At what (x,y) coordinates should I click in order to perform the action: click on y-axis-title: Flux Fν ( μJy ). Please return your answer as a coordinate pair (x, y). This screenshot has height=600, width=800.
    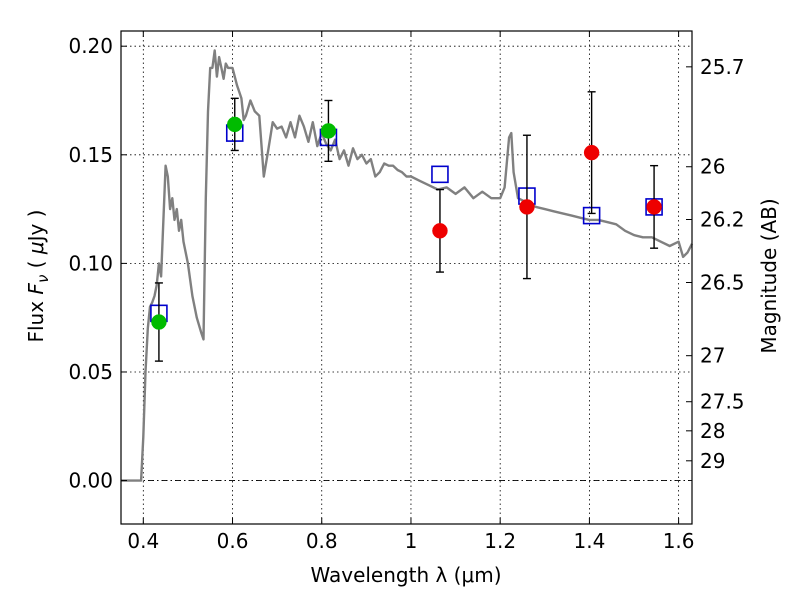
    Looking at the image, I should click on (38, 275).